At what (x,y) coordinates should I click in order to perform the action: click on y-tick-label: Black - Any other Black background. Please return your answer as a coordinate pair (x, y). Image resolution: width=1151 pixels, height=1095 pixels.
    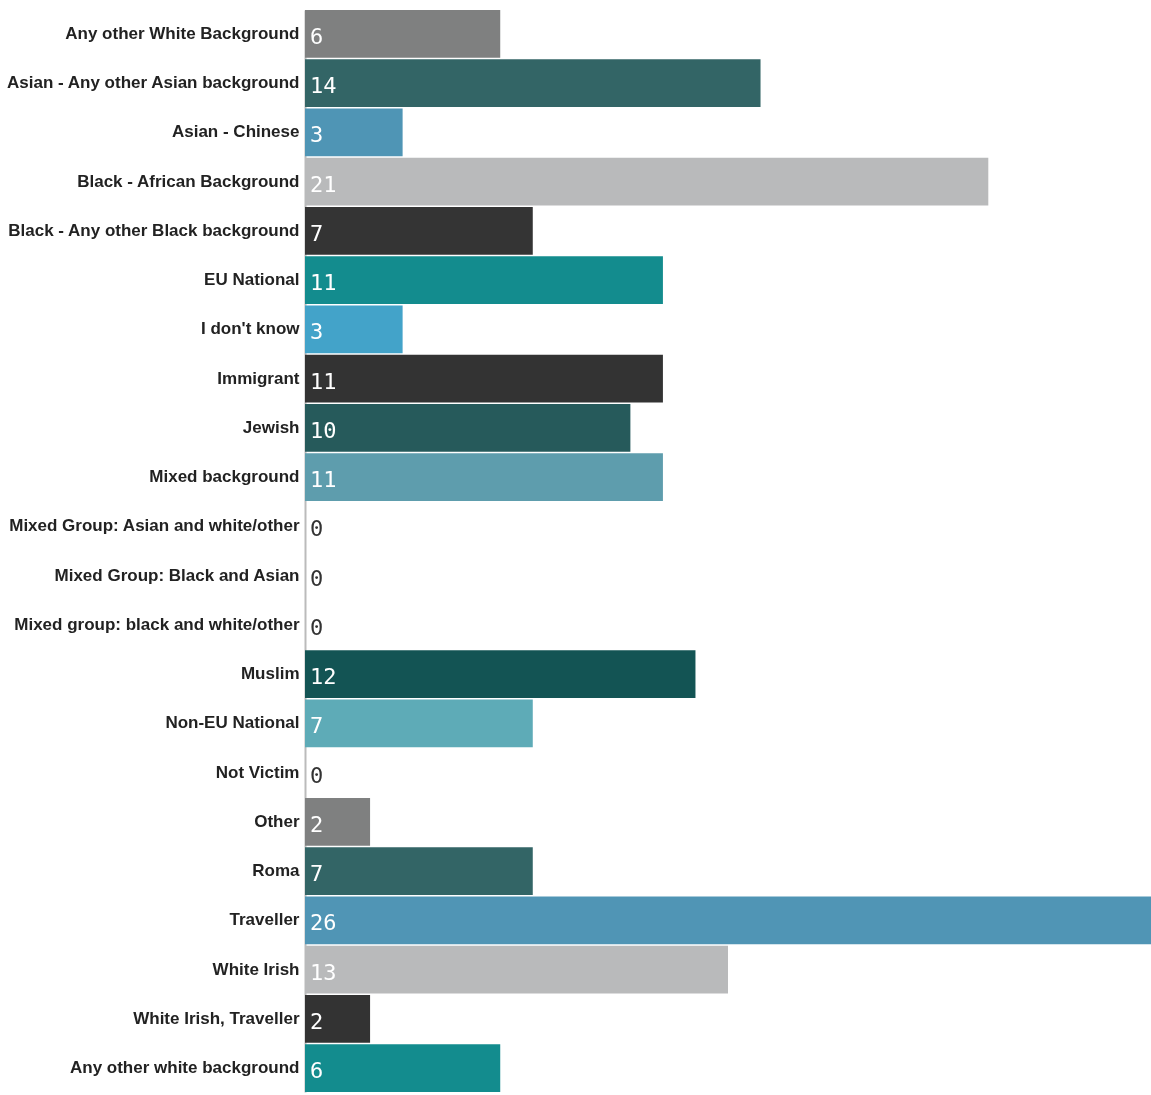
    Looking at the image, I should click on (154, 230).